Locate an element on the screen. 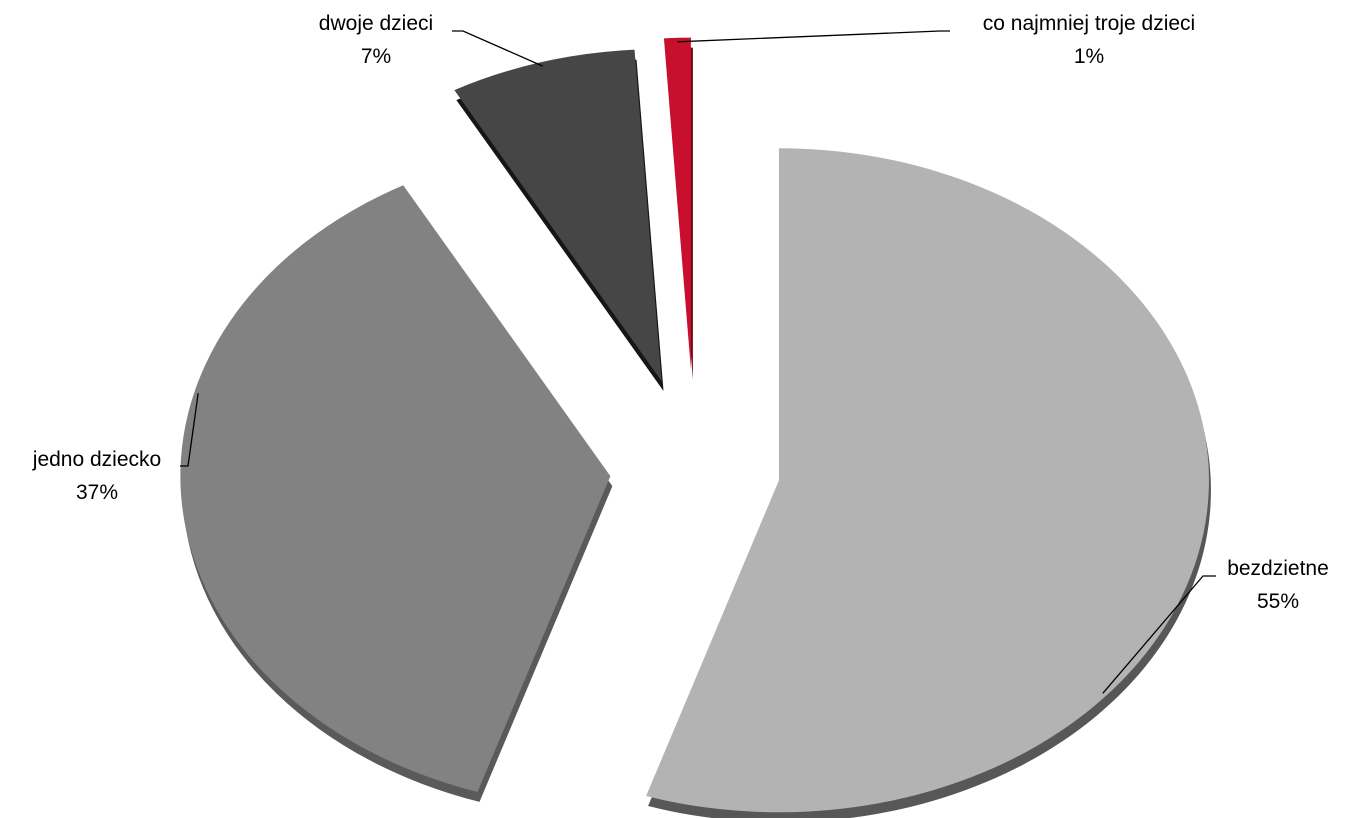 Image resolution: width=1359 pixels, height=818 pixels. data-label-jedno-dziecko: jedno dziecko 37% is located at coordinates (96, 476).